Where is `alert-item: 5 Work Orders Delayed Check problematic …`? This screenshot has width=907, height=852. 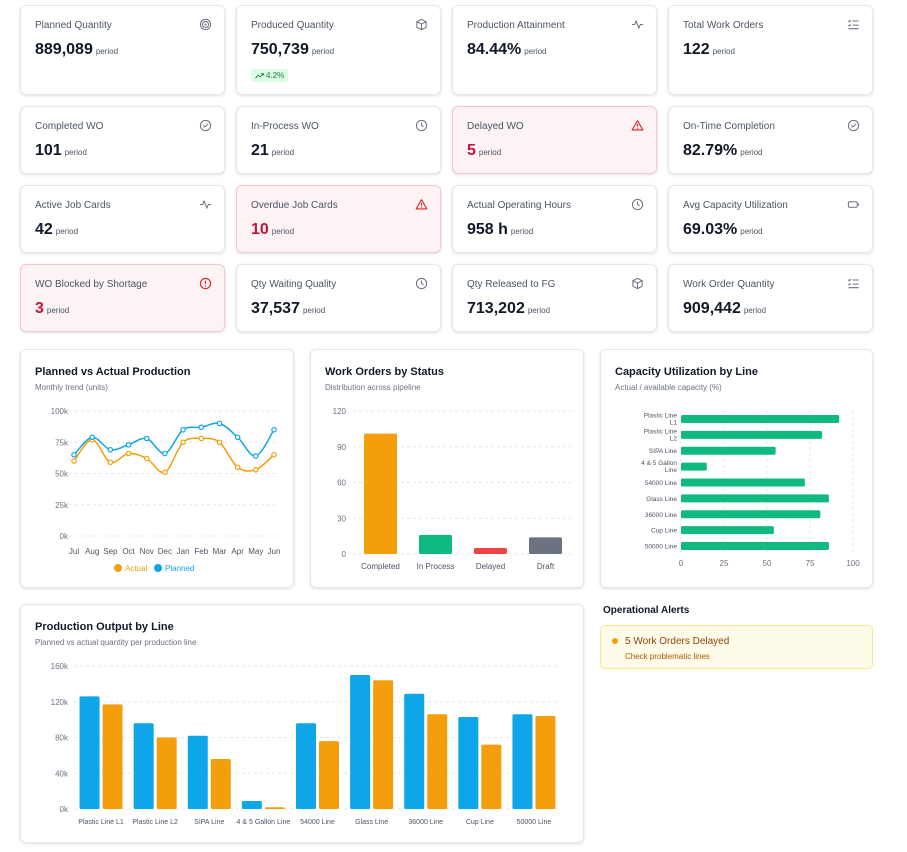 alert-item: 5 Work Orders Delayed Check problematic … is located at coordinates (736, 647).